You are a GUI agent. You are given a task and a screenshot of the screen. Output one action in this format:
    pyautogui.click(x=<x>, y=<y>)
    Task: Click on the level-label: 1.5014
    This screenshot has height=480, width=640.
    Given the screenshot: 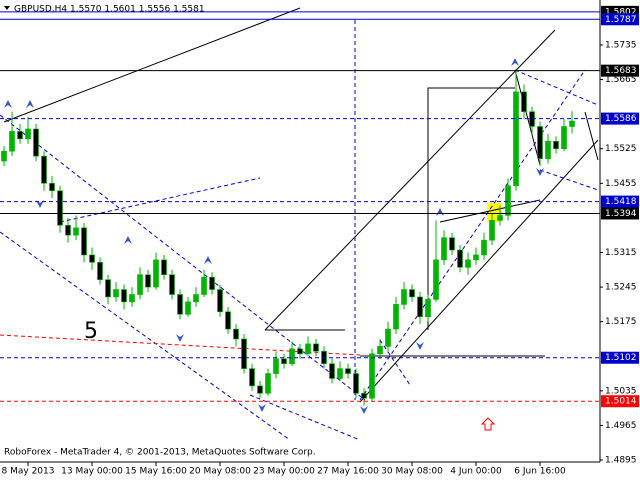 What is the action you would take?
    pyautogui.click(x=621, y=402)
    